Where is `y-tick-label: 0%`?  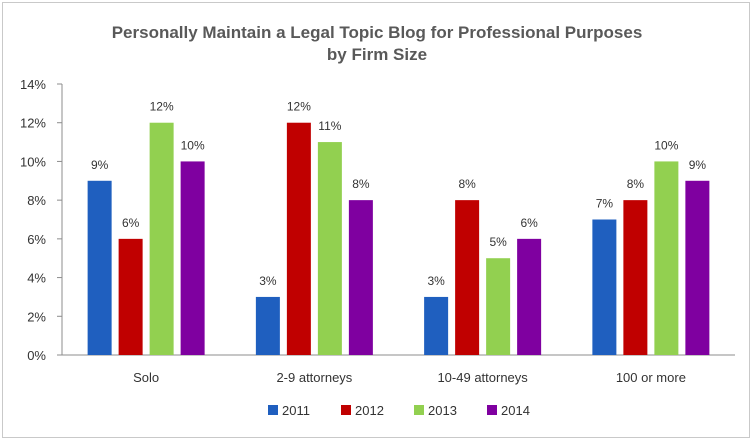
y-tick-label: 0% is located at coordinates (36, 355).